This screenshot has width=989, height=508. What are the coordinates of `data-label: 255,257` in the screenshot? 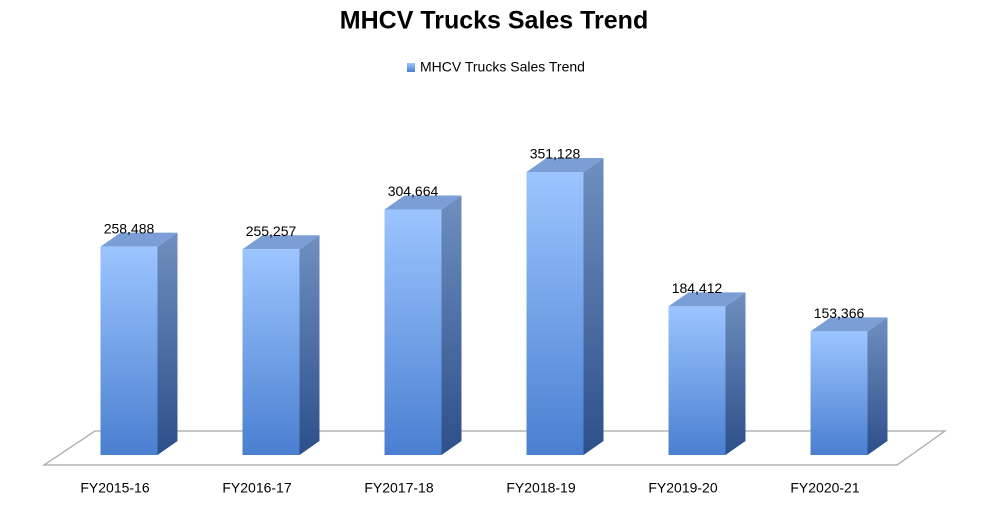 It's located at (271, 231).